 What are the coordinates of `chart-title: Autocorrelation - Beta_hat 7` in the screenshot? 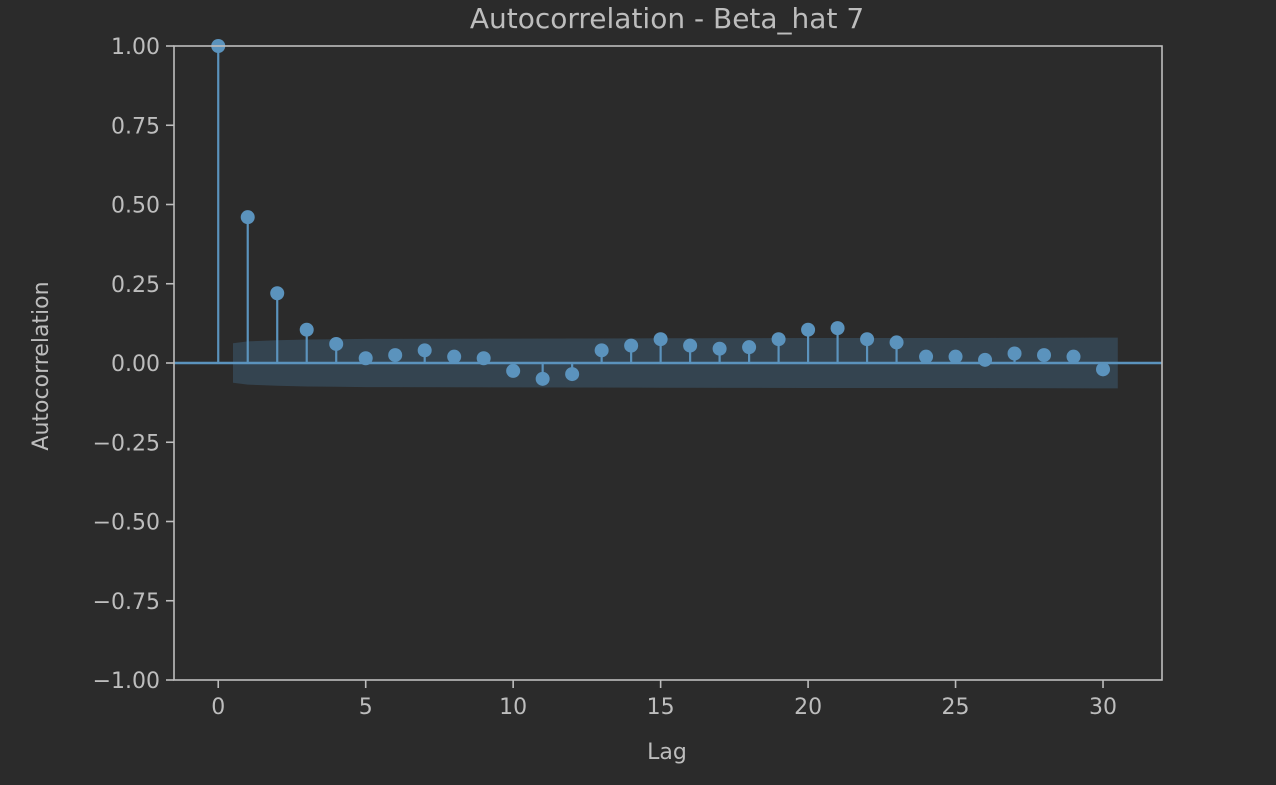 It's located at (667, 18).